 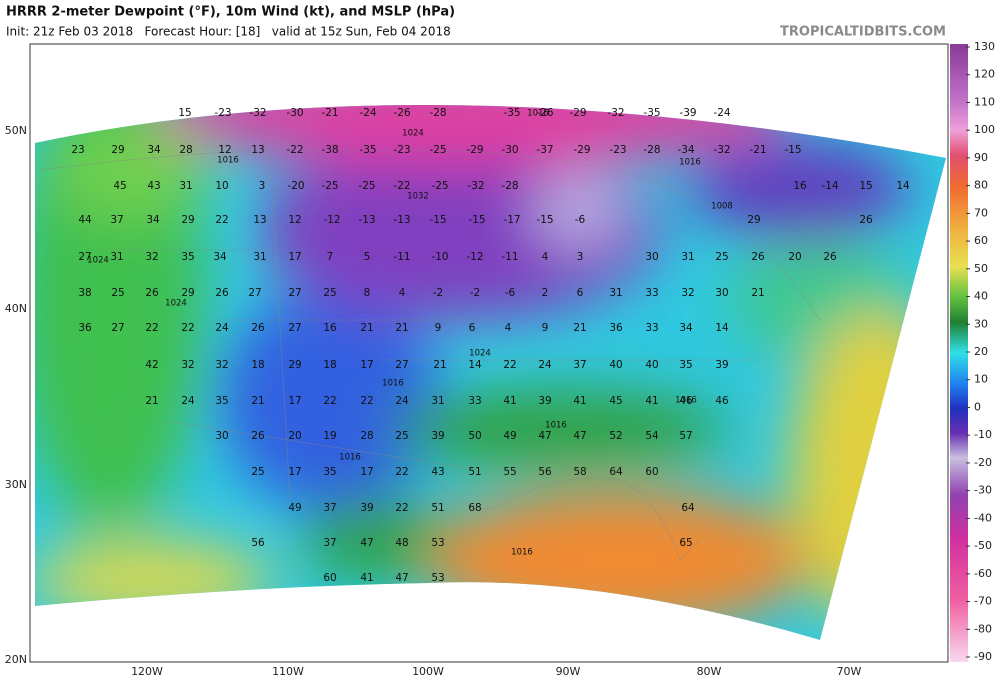 What do you see at coordinates (568, 671) in the screenshot?
I see `lon-label: 90W` at bounding box center [568, 671].